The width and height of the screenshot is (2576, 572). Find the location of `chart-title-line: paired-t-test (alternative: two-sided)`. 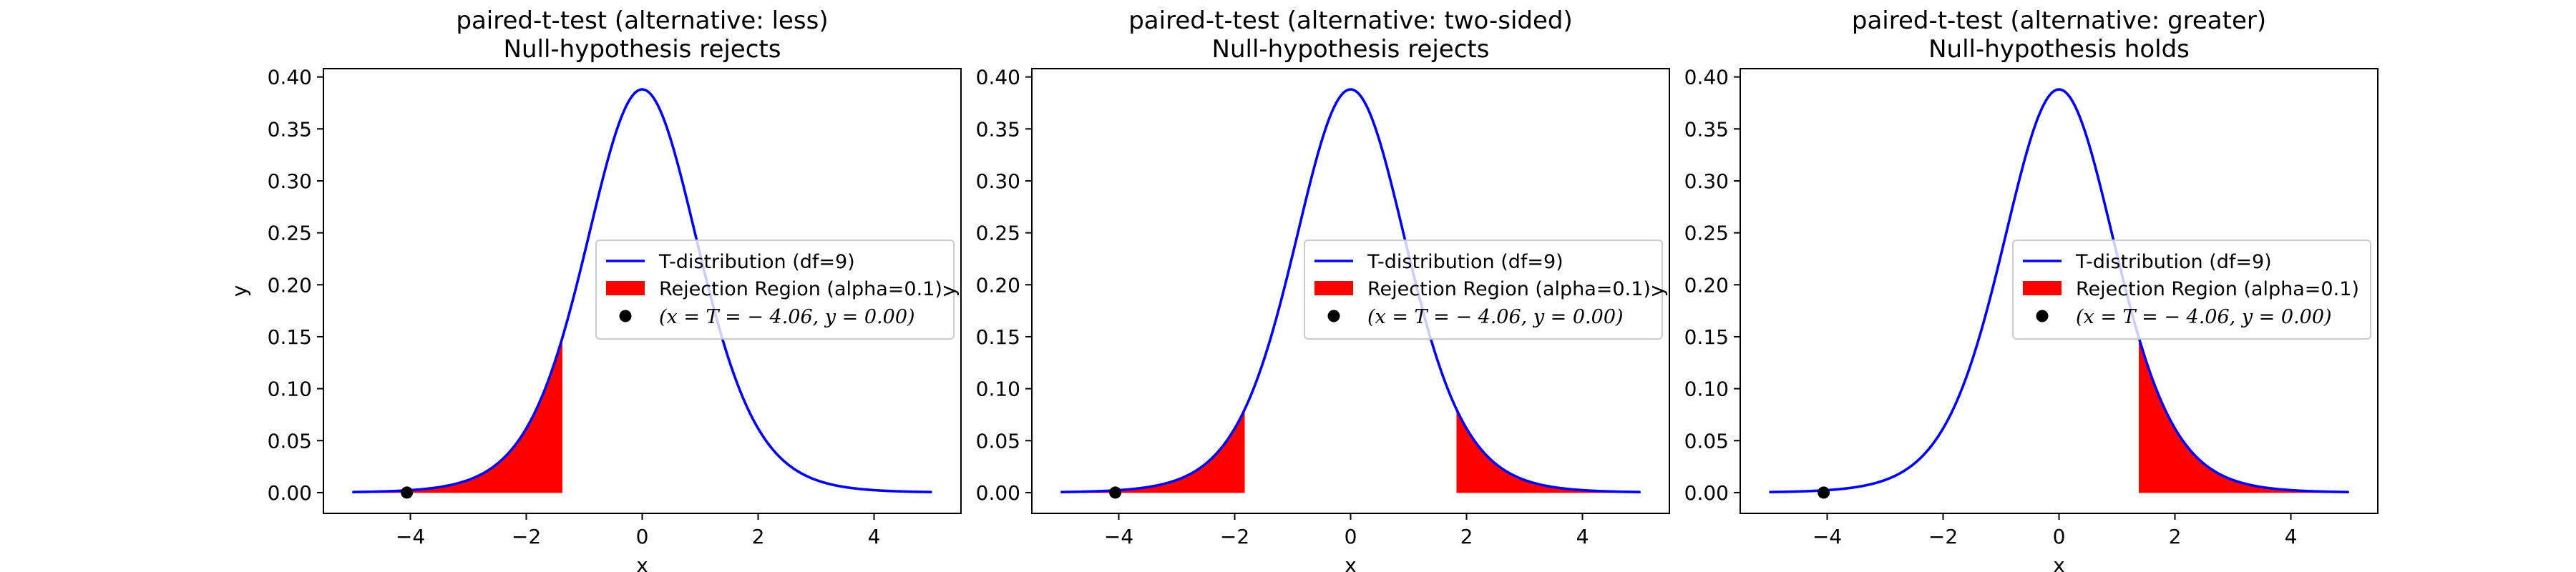

chart-title-line: paired-t-test (alternative: two-sided) is located at coordinates (1350, 20).